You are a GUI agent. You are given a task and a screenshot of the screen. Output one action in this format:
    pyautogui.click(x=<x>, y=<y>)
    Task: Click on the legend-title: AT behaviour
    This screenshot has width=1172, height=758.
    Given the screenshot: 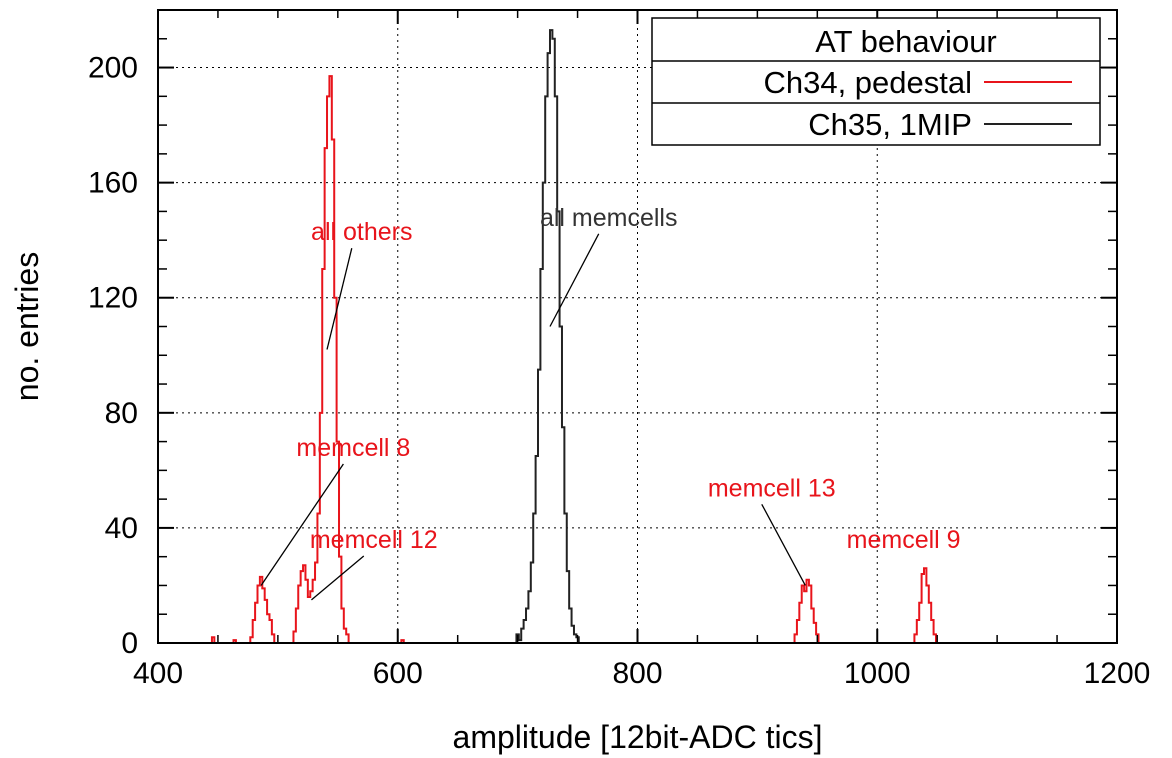 What is the action you would take?
    pyautogui.click(x=906, y=41)
    